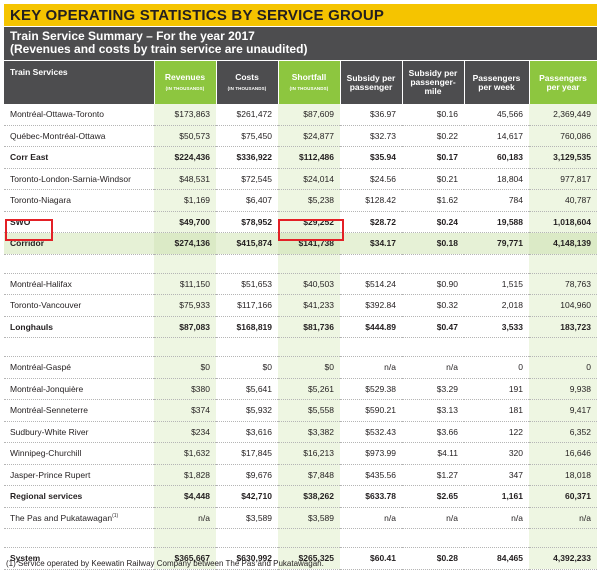 The width and height of the screenshot is (601, 575). What do you see at coordinates (496, 496) in the screenshot?
I see `per-week-cell: 1,161` at bounding box center [496, 496].